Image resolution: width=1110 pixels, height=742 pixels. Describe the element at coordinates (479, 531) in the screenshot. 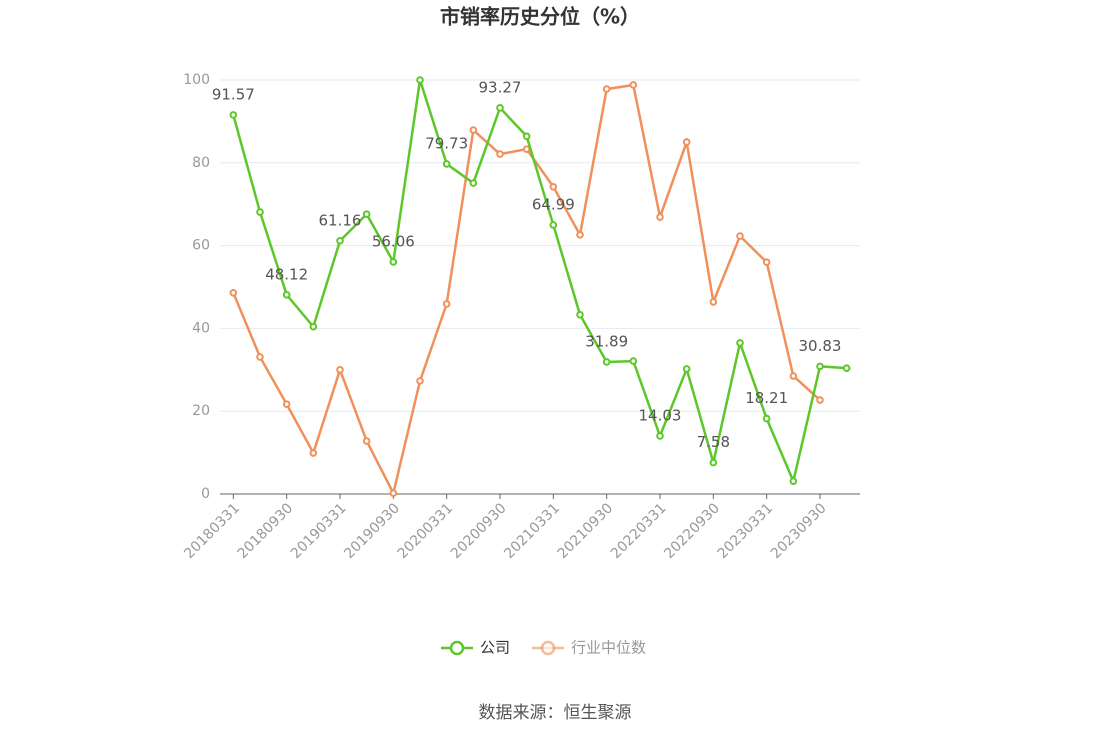

I see `x-tick-label: 20200930` at that location.